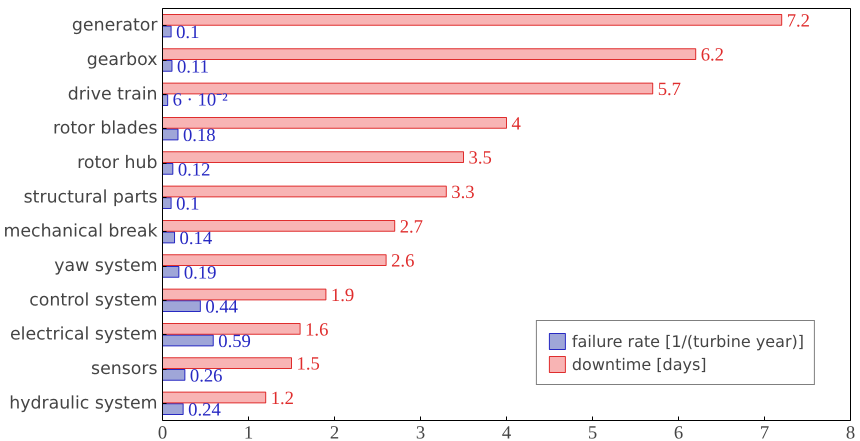 The width and height of the screenshot is (860, 441). I want to click on y-tick-label: drive train, so click(113, 94).